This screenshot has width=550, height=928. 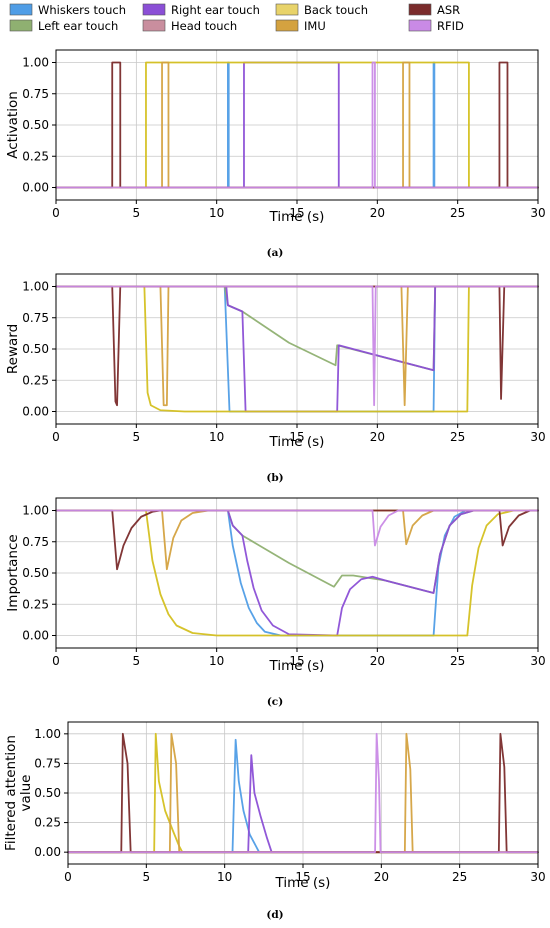 I want to click on legend-label-rfid: RFID, so click(x=450, y=26).